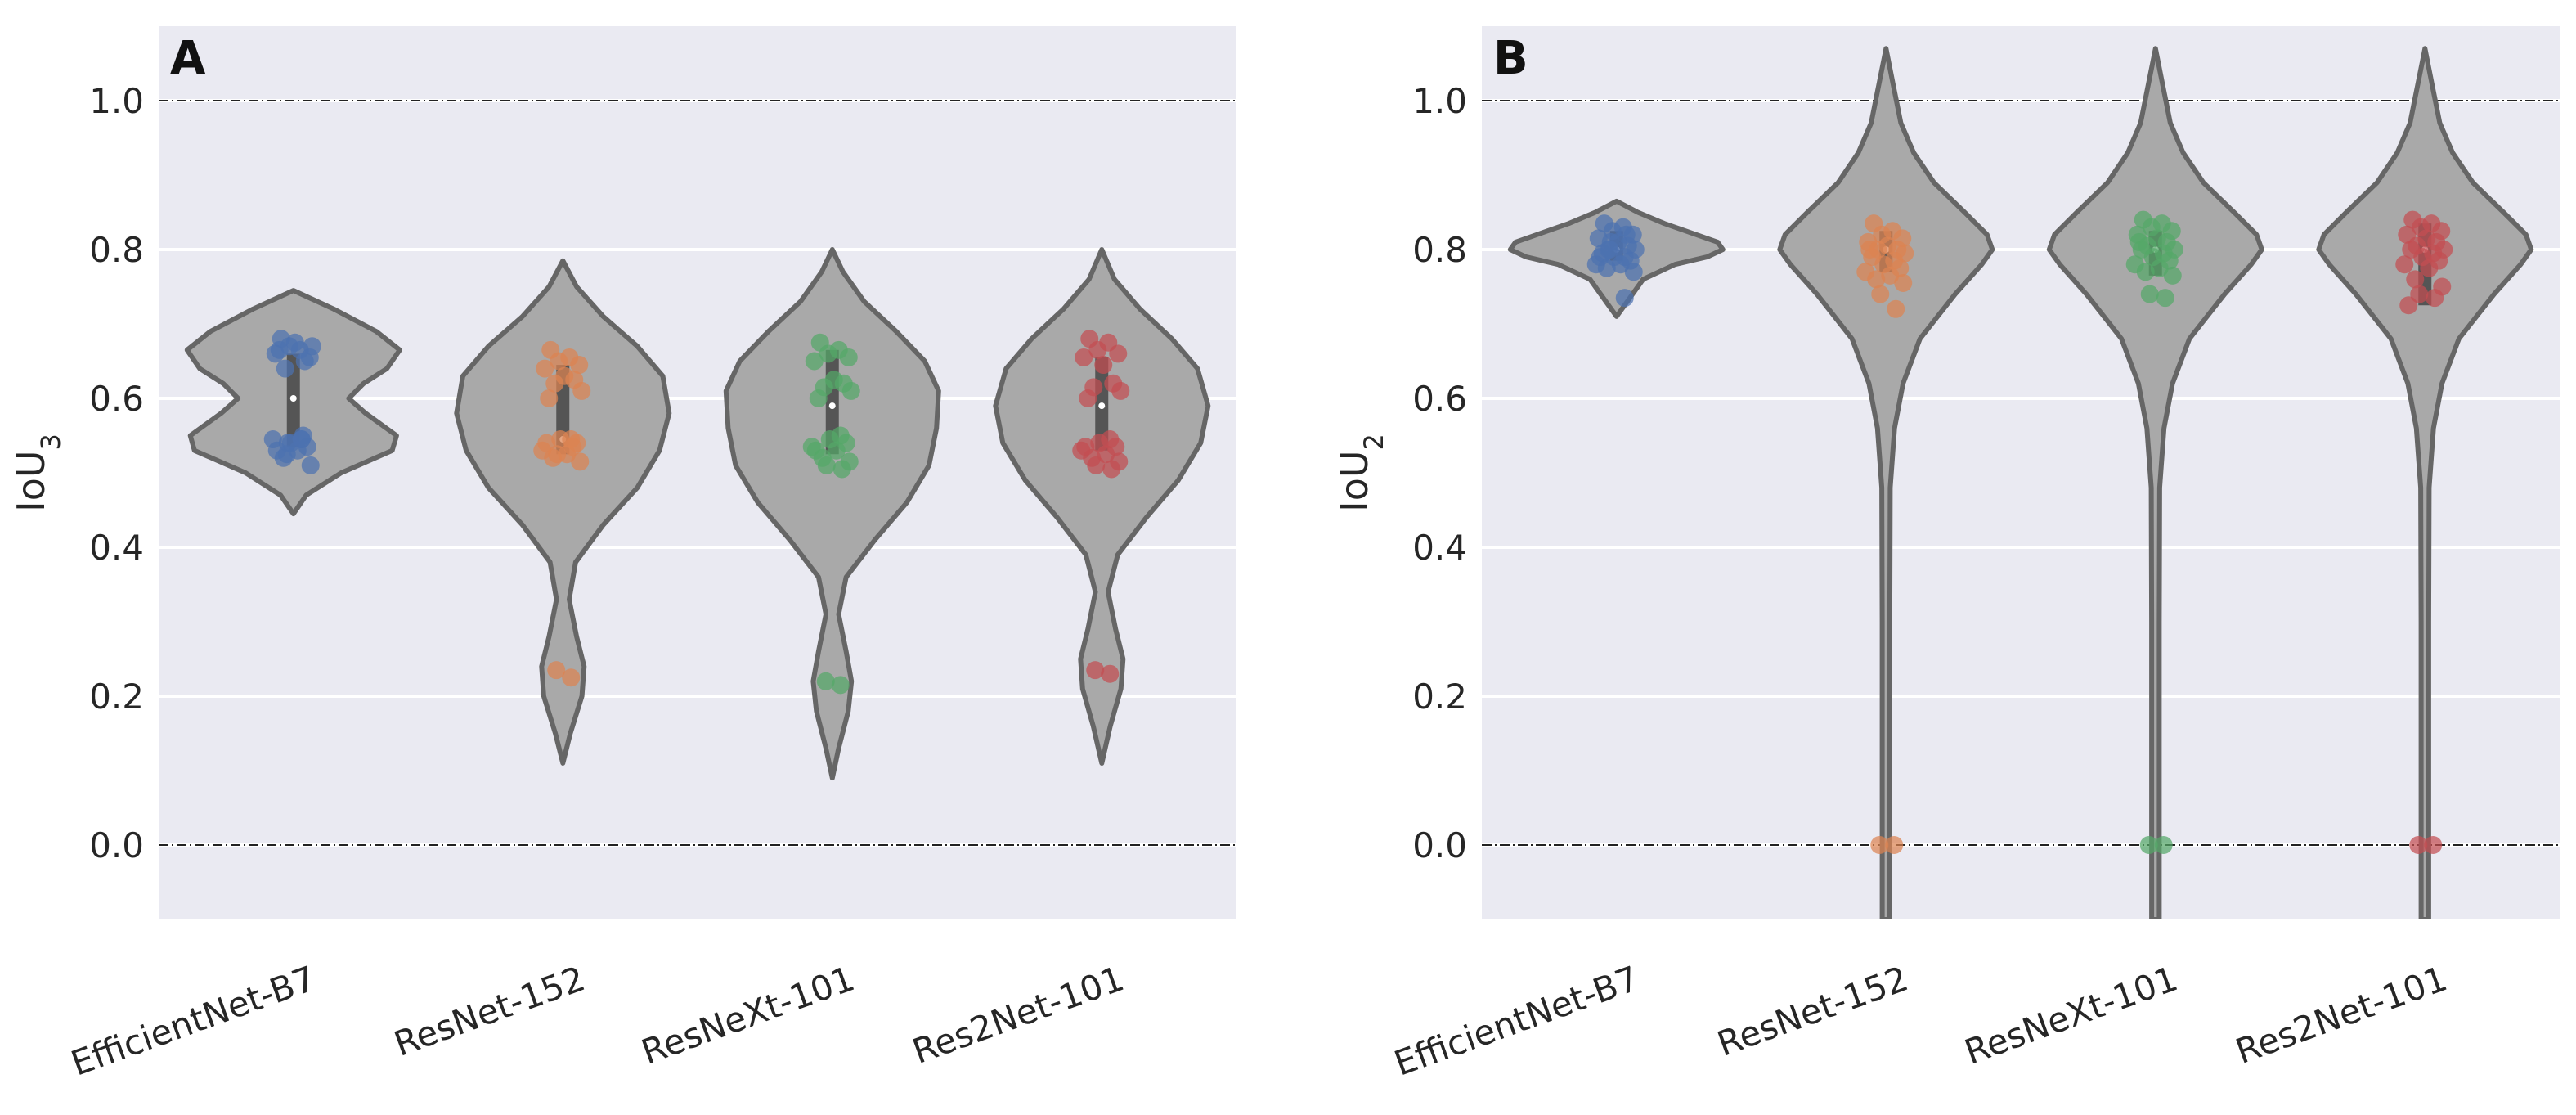 The width and height of the screenshot is (2576, 1115). Describe the element at coordinates (188, 58) in the screenshot. I see `panel-label: A` at that location.